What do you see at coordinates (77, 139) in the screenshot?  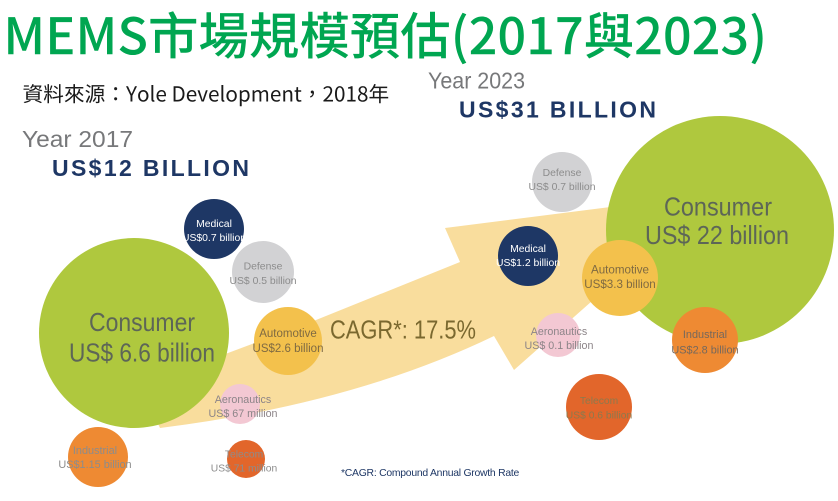 I see `svg-text: Year 2017` at bounding box center [77, 139].